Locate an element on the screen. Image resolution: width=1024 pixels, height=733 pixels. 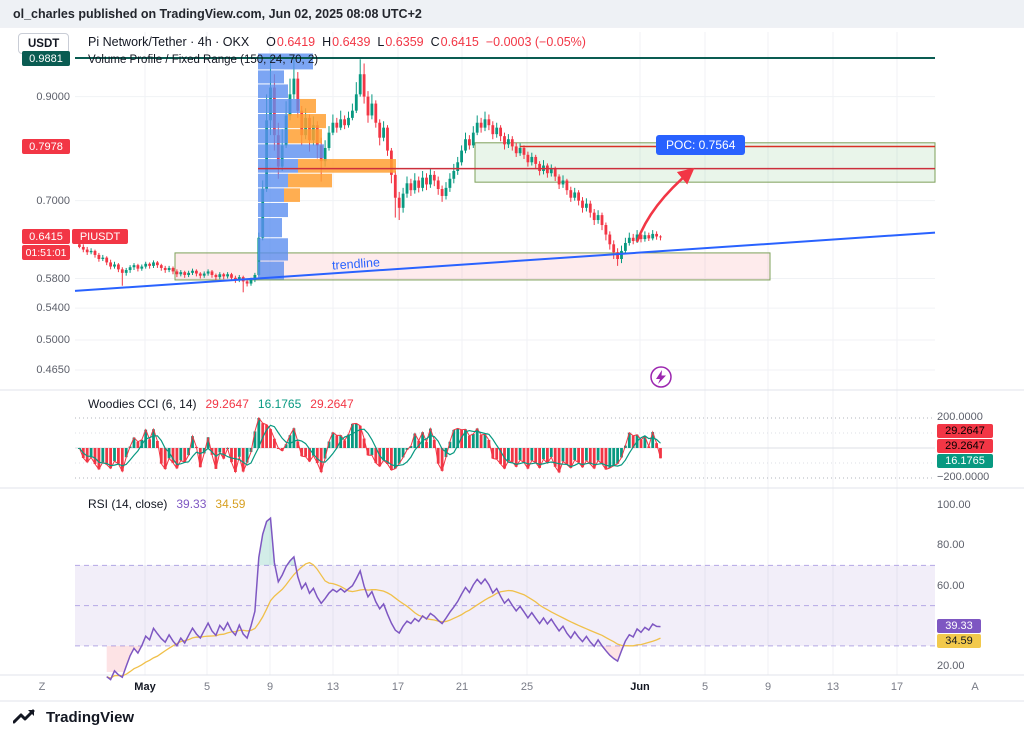
rsi-title: RSI (14, close) is located at coordinates (128, 504).